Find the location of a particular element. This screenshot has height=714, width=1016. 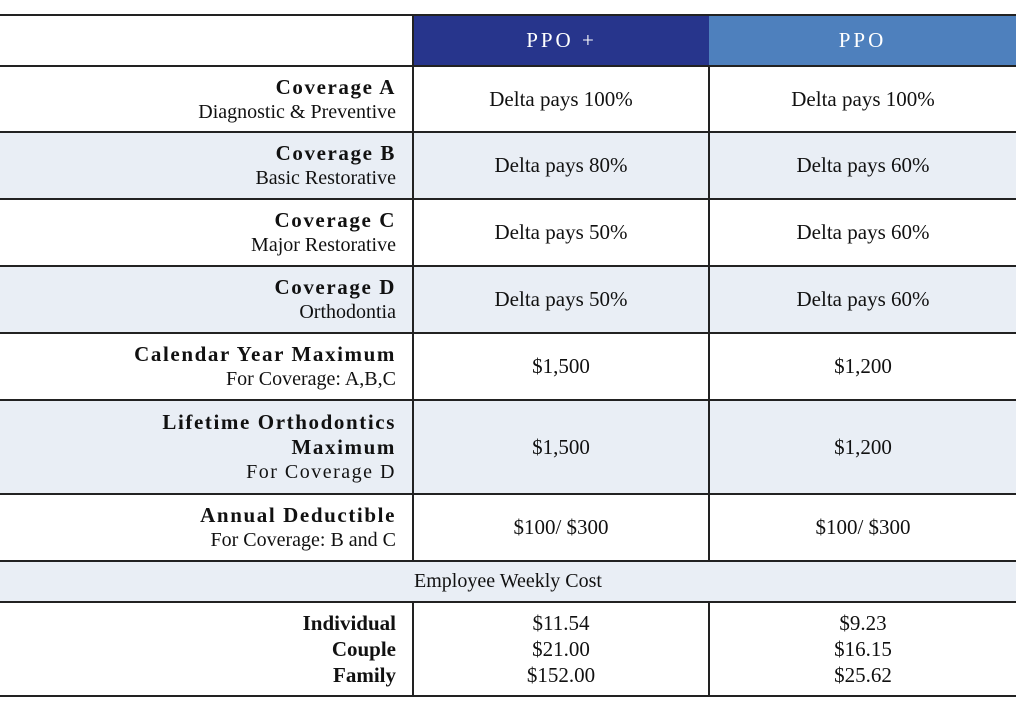

row-label: Coverage A Diagnostic & Preventive is located at coordinates (206, 99).